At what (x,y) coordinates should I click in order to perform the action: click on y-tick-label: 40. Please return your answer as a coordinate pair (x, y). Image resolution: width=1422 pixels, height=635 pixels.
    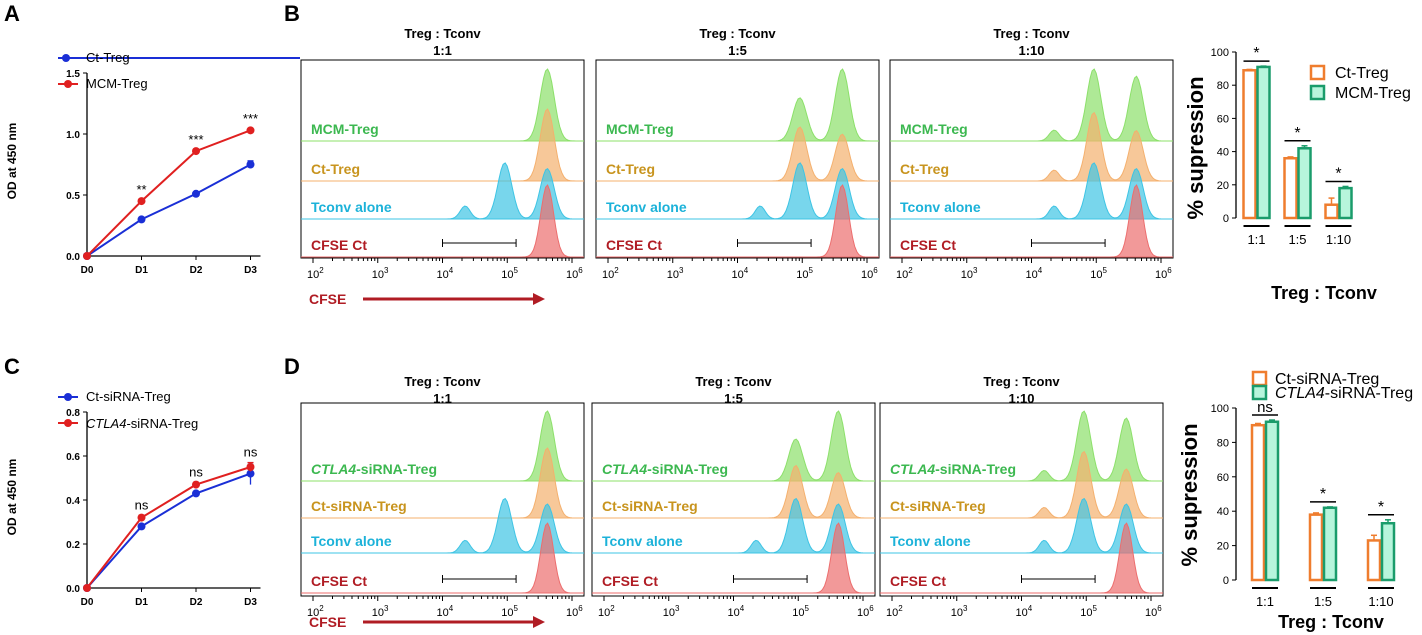
    Looking at the image, I should click on (1223, 153).